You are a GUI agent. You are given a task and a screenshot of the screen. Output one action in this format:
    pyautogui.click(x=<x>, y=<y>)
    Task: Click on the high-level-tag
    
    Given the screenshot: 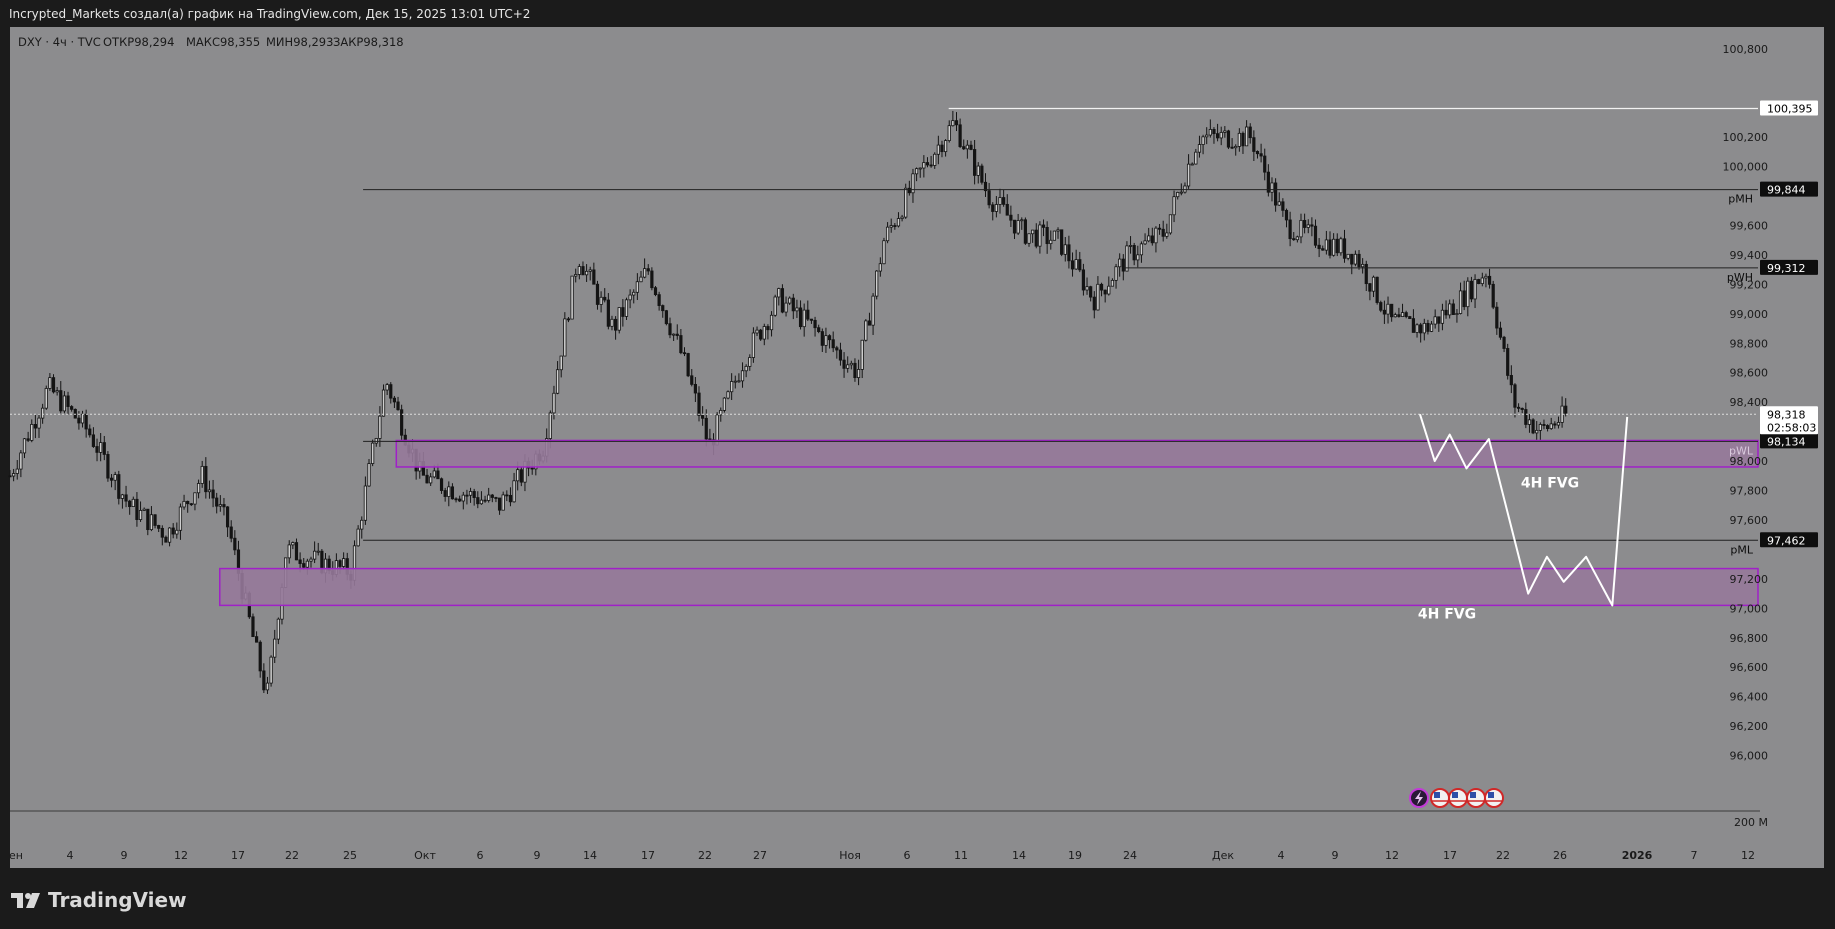 What is the action you would take?
    pyautogui.click(x=1789, y=108)
    